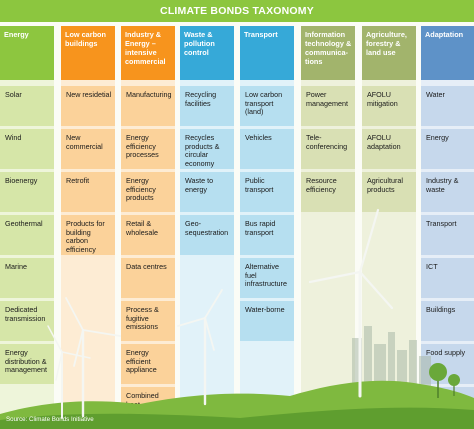 Image resolution: width=474 pixels, height=429 pixels. Describe the element at coordinates (432, 266) in the screenshot. I see `taxonomy-item-line: ICT` at that location.